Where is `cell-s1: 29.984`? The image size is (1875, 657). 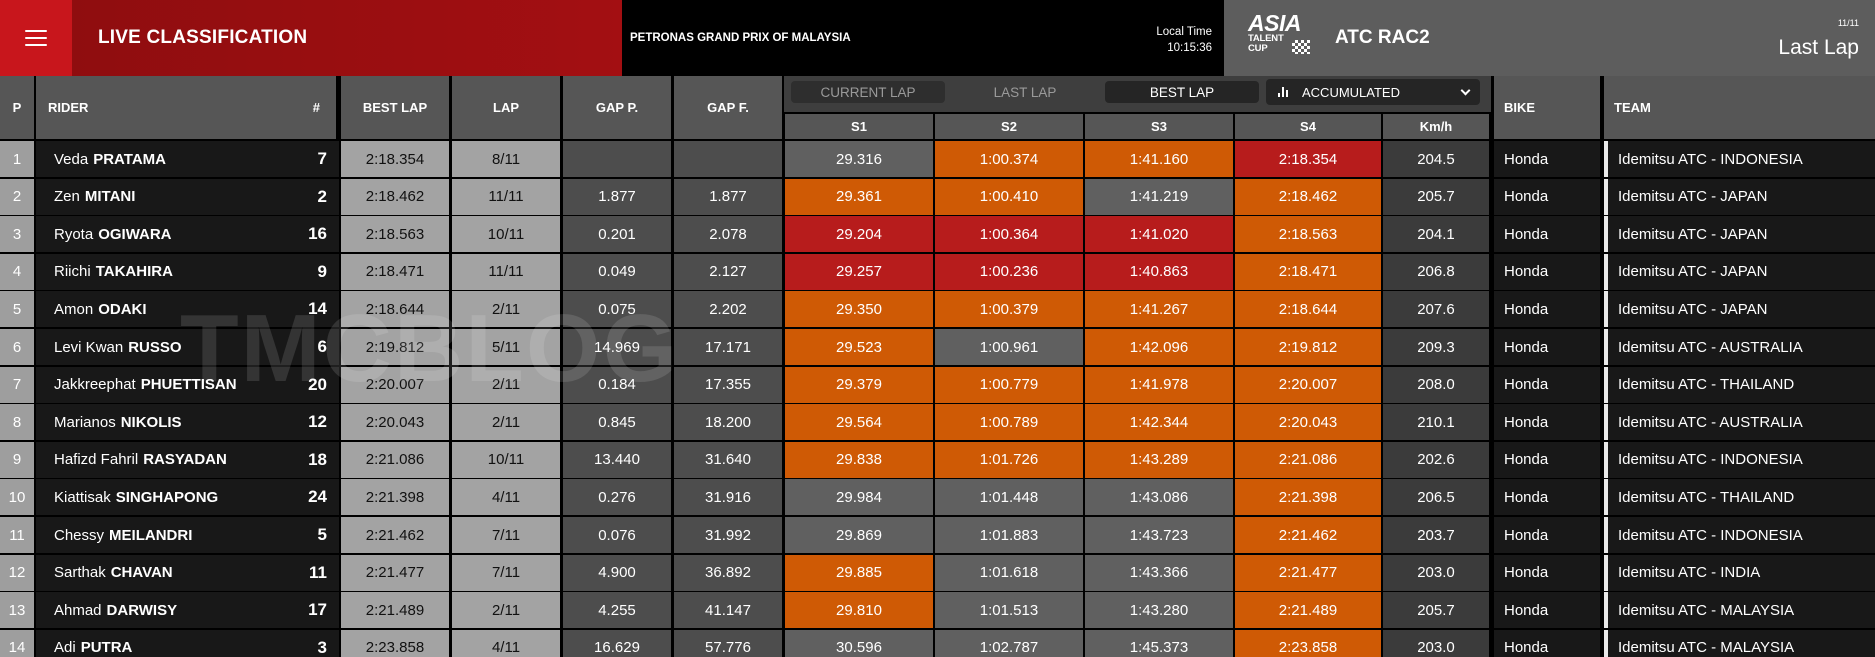 cell-s1: 29.984 is located at coordinates (859, 497).